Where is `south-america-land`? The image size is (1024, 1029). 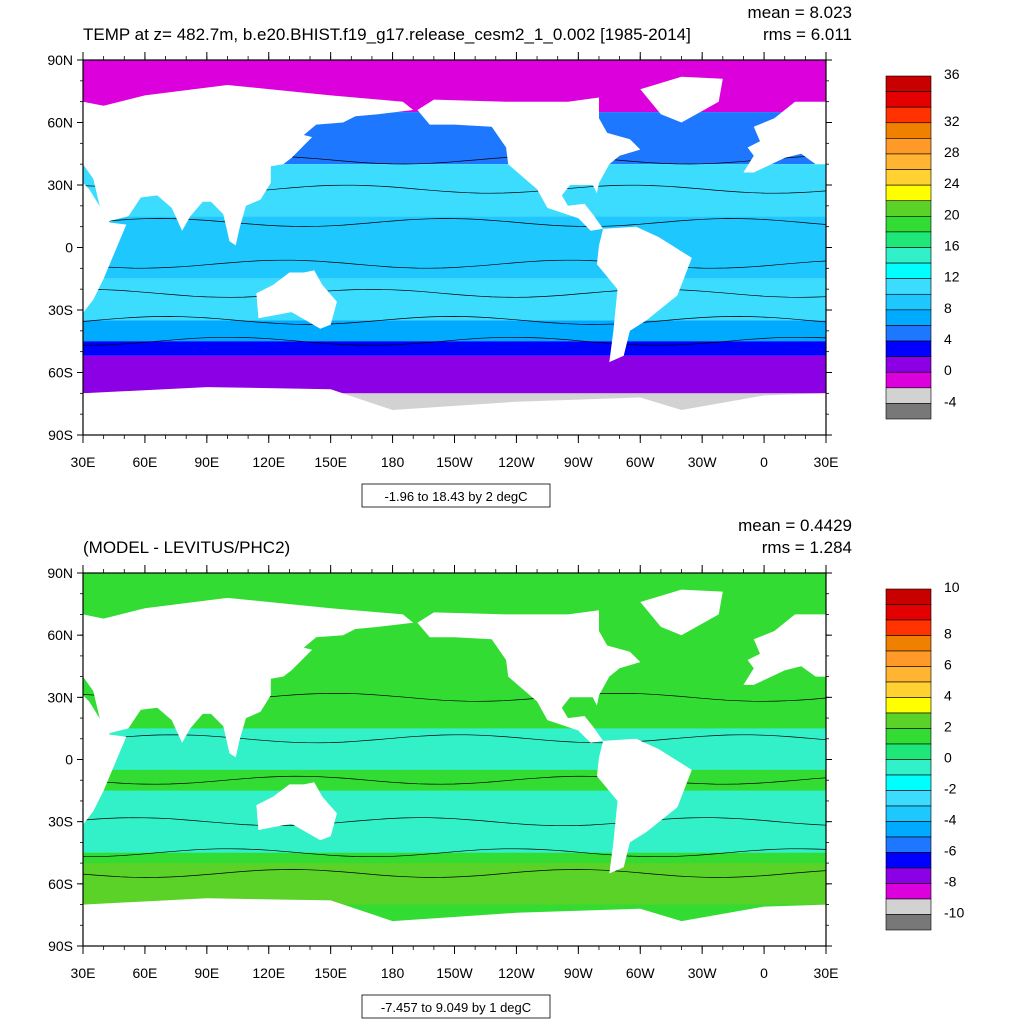
south-america-land is located at coordinates (644, 806).